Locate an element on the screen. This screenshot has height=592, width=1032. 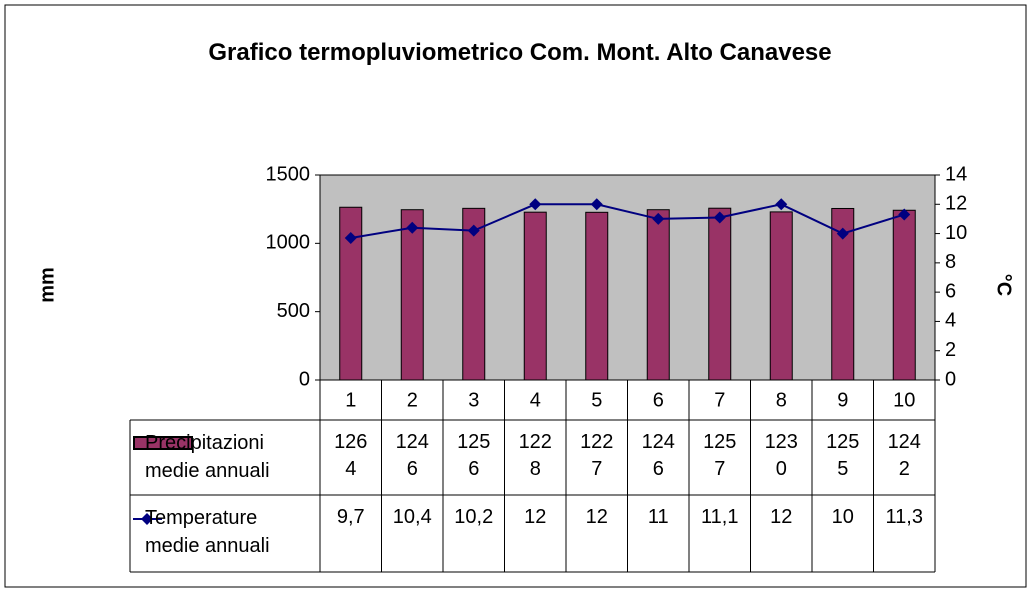
y-tick-label: 1500 is located at coordinates (288, 174).